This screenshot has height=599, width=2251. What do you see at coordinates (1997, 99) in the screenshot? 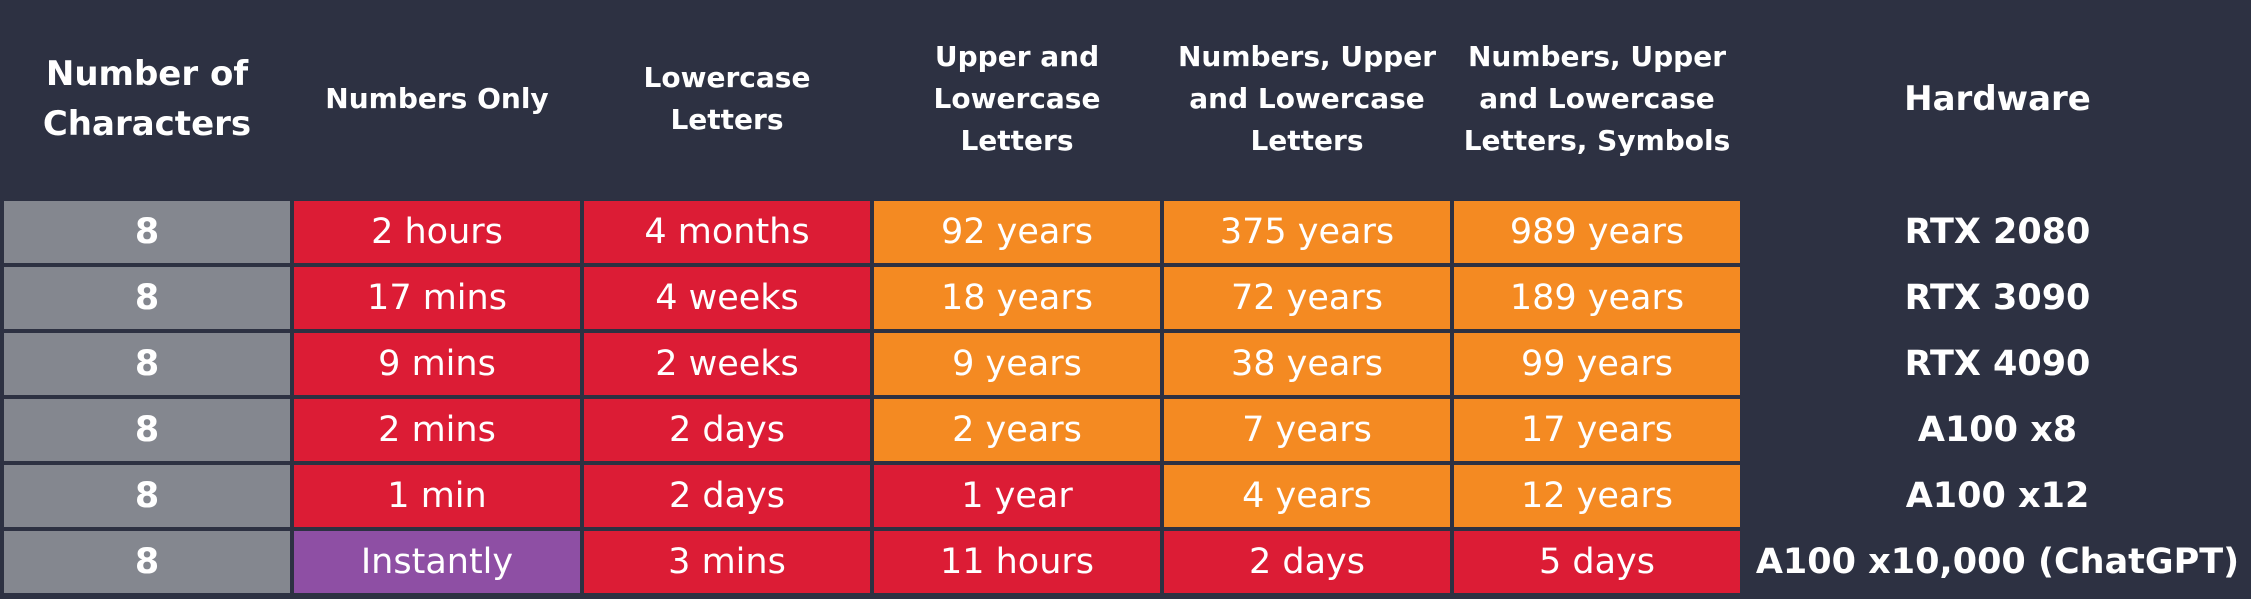
I see `header-cell: Hardware` at bounding box center [1997, 99].